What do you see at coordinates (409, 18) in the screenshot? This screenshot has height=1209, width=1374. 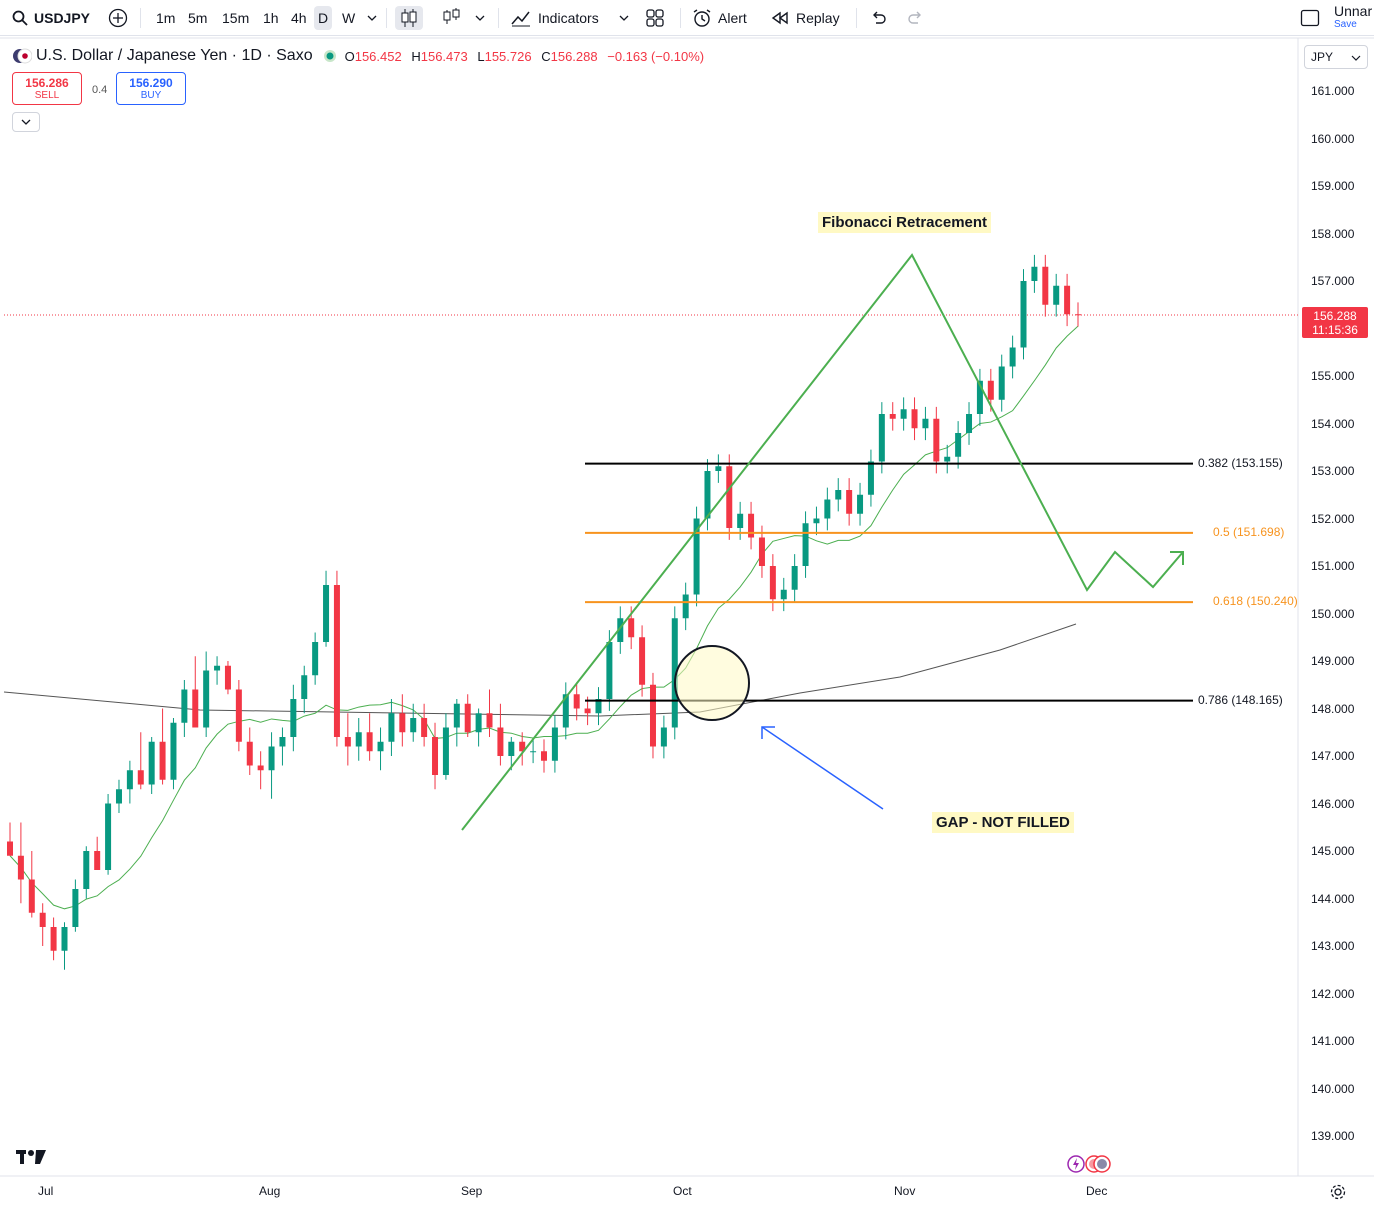 I see `candles-chart-type-button` at bounding box center [409, 18].